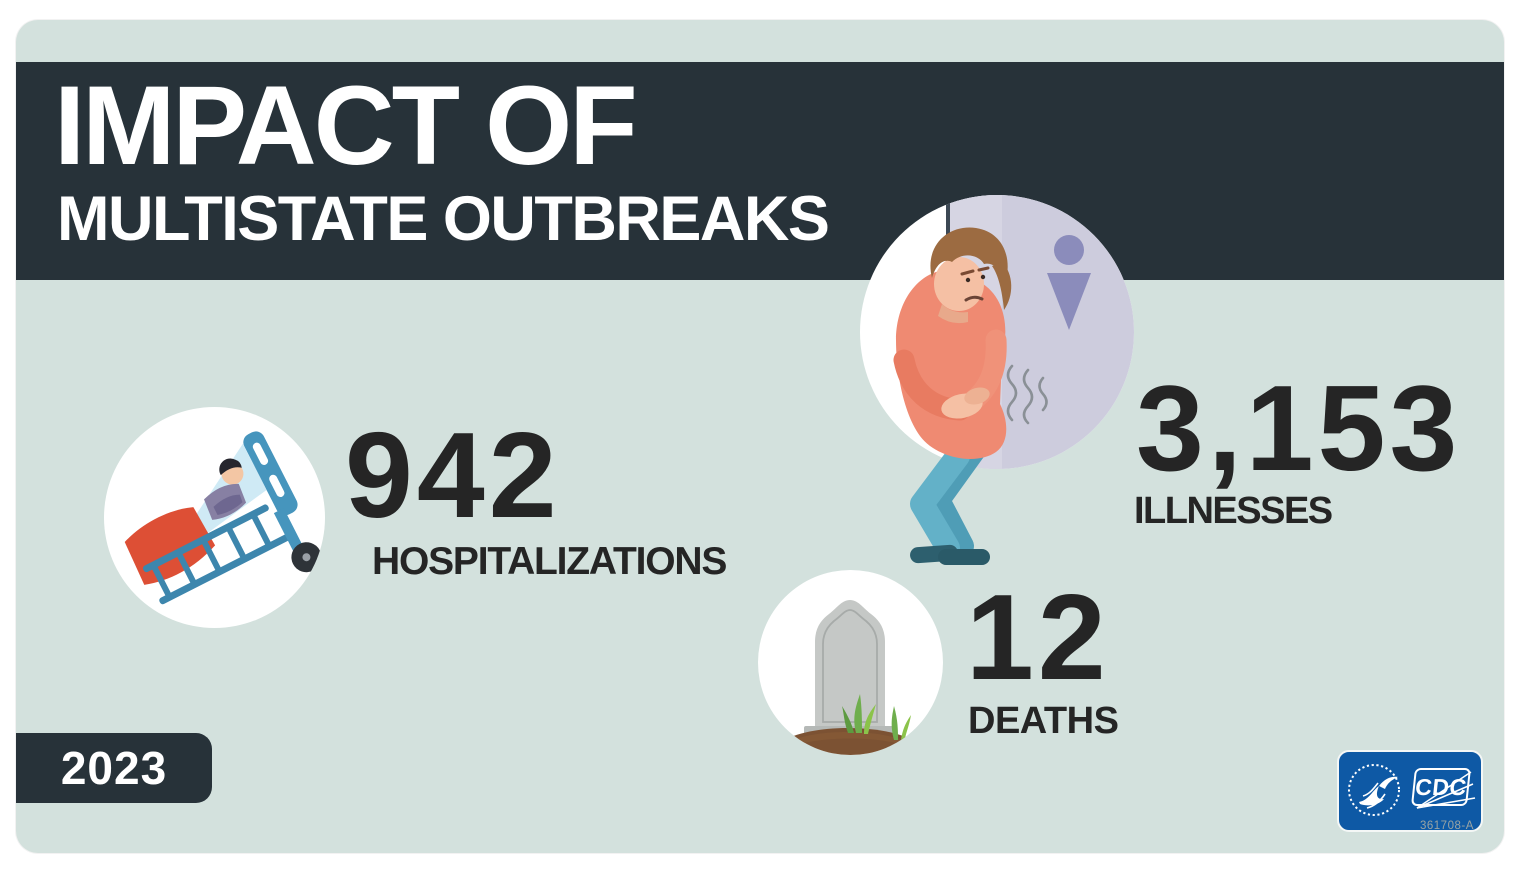 This screenshot has height=872, width=1520. What do you see at coordinates (1043, 721) in the screenshot?
I see `deaths-label: DEATHS` at bounding box center [1043, 721].